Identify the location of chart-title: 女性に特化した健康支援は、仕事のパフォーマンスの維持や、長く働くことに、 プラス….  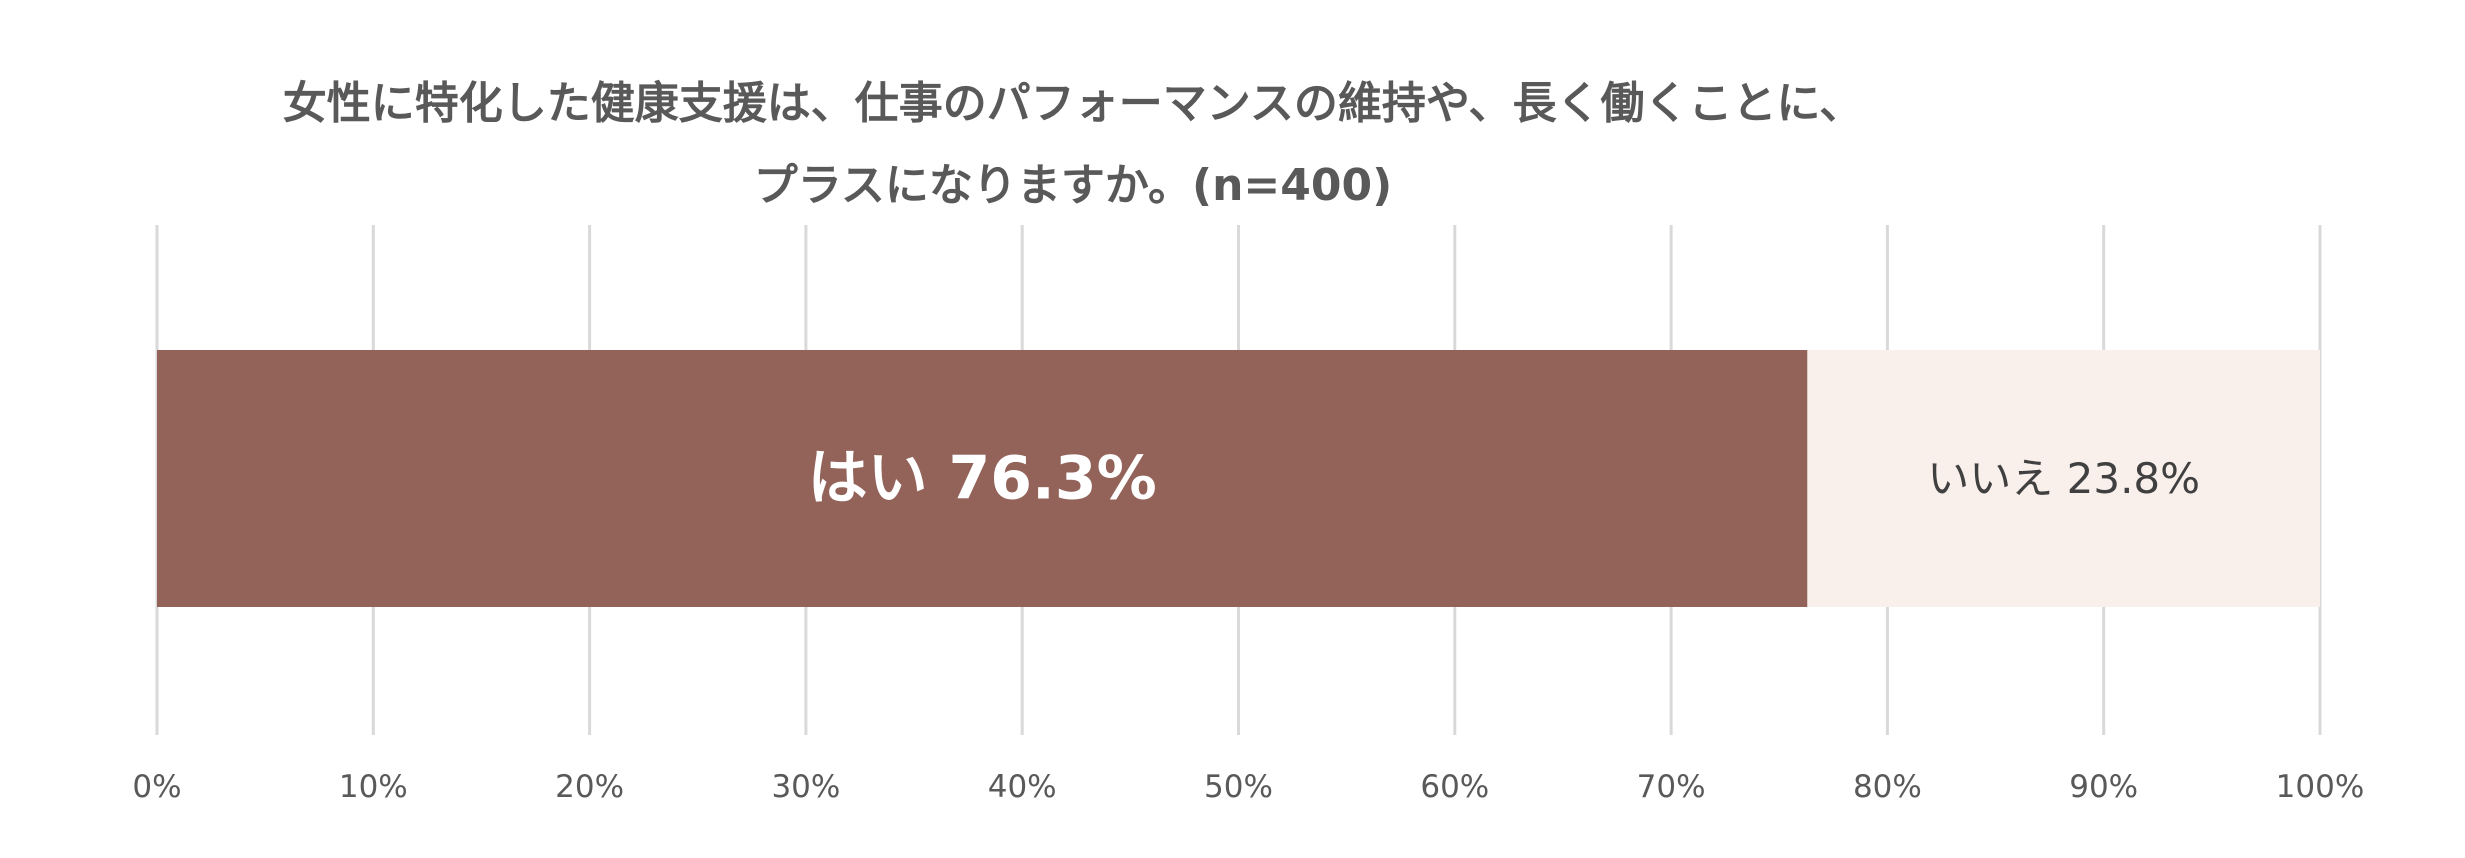
(1073, 144).